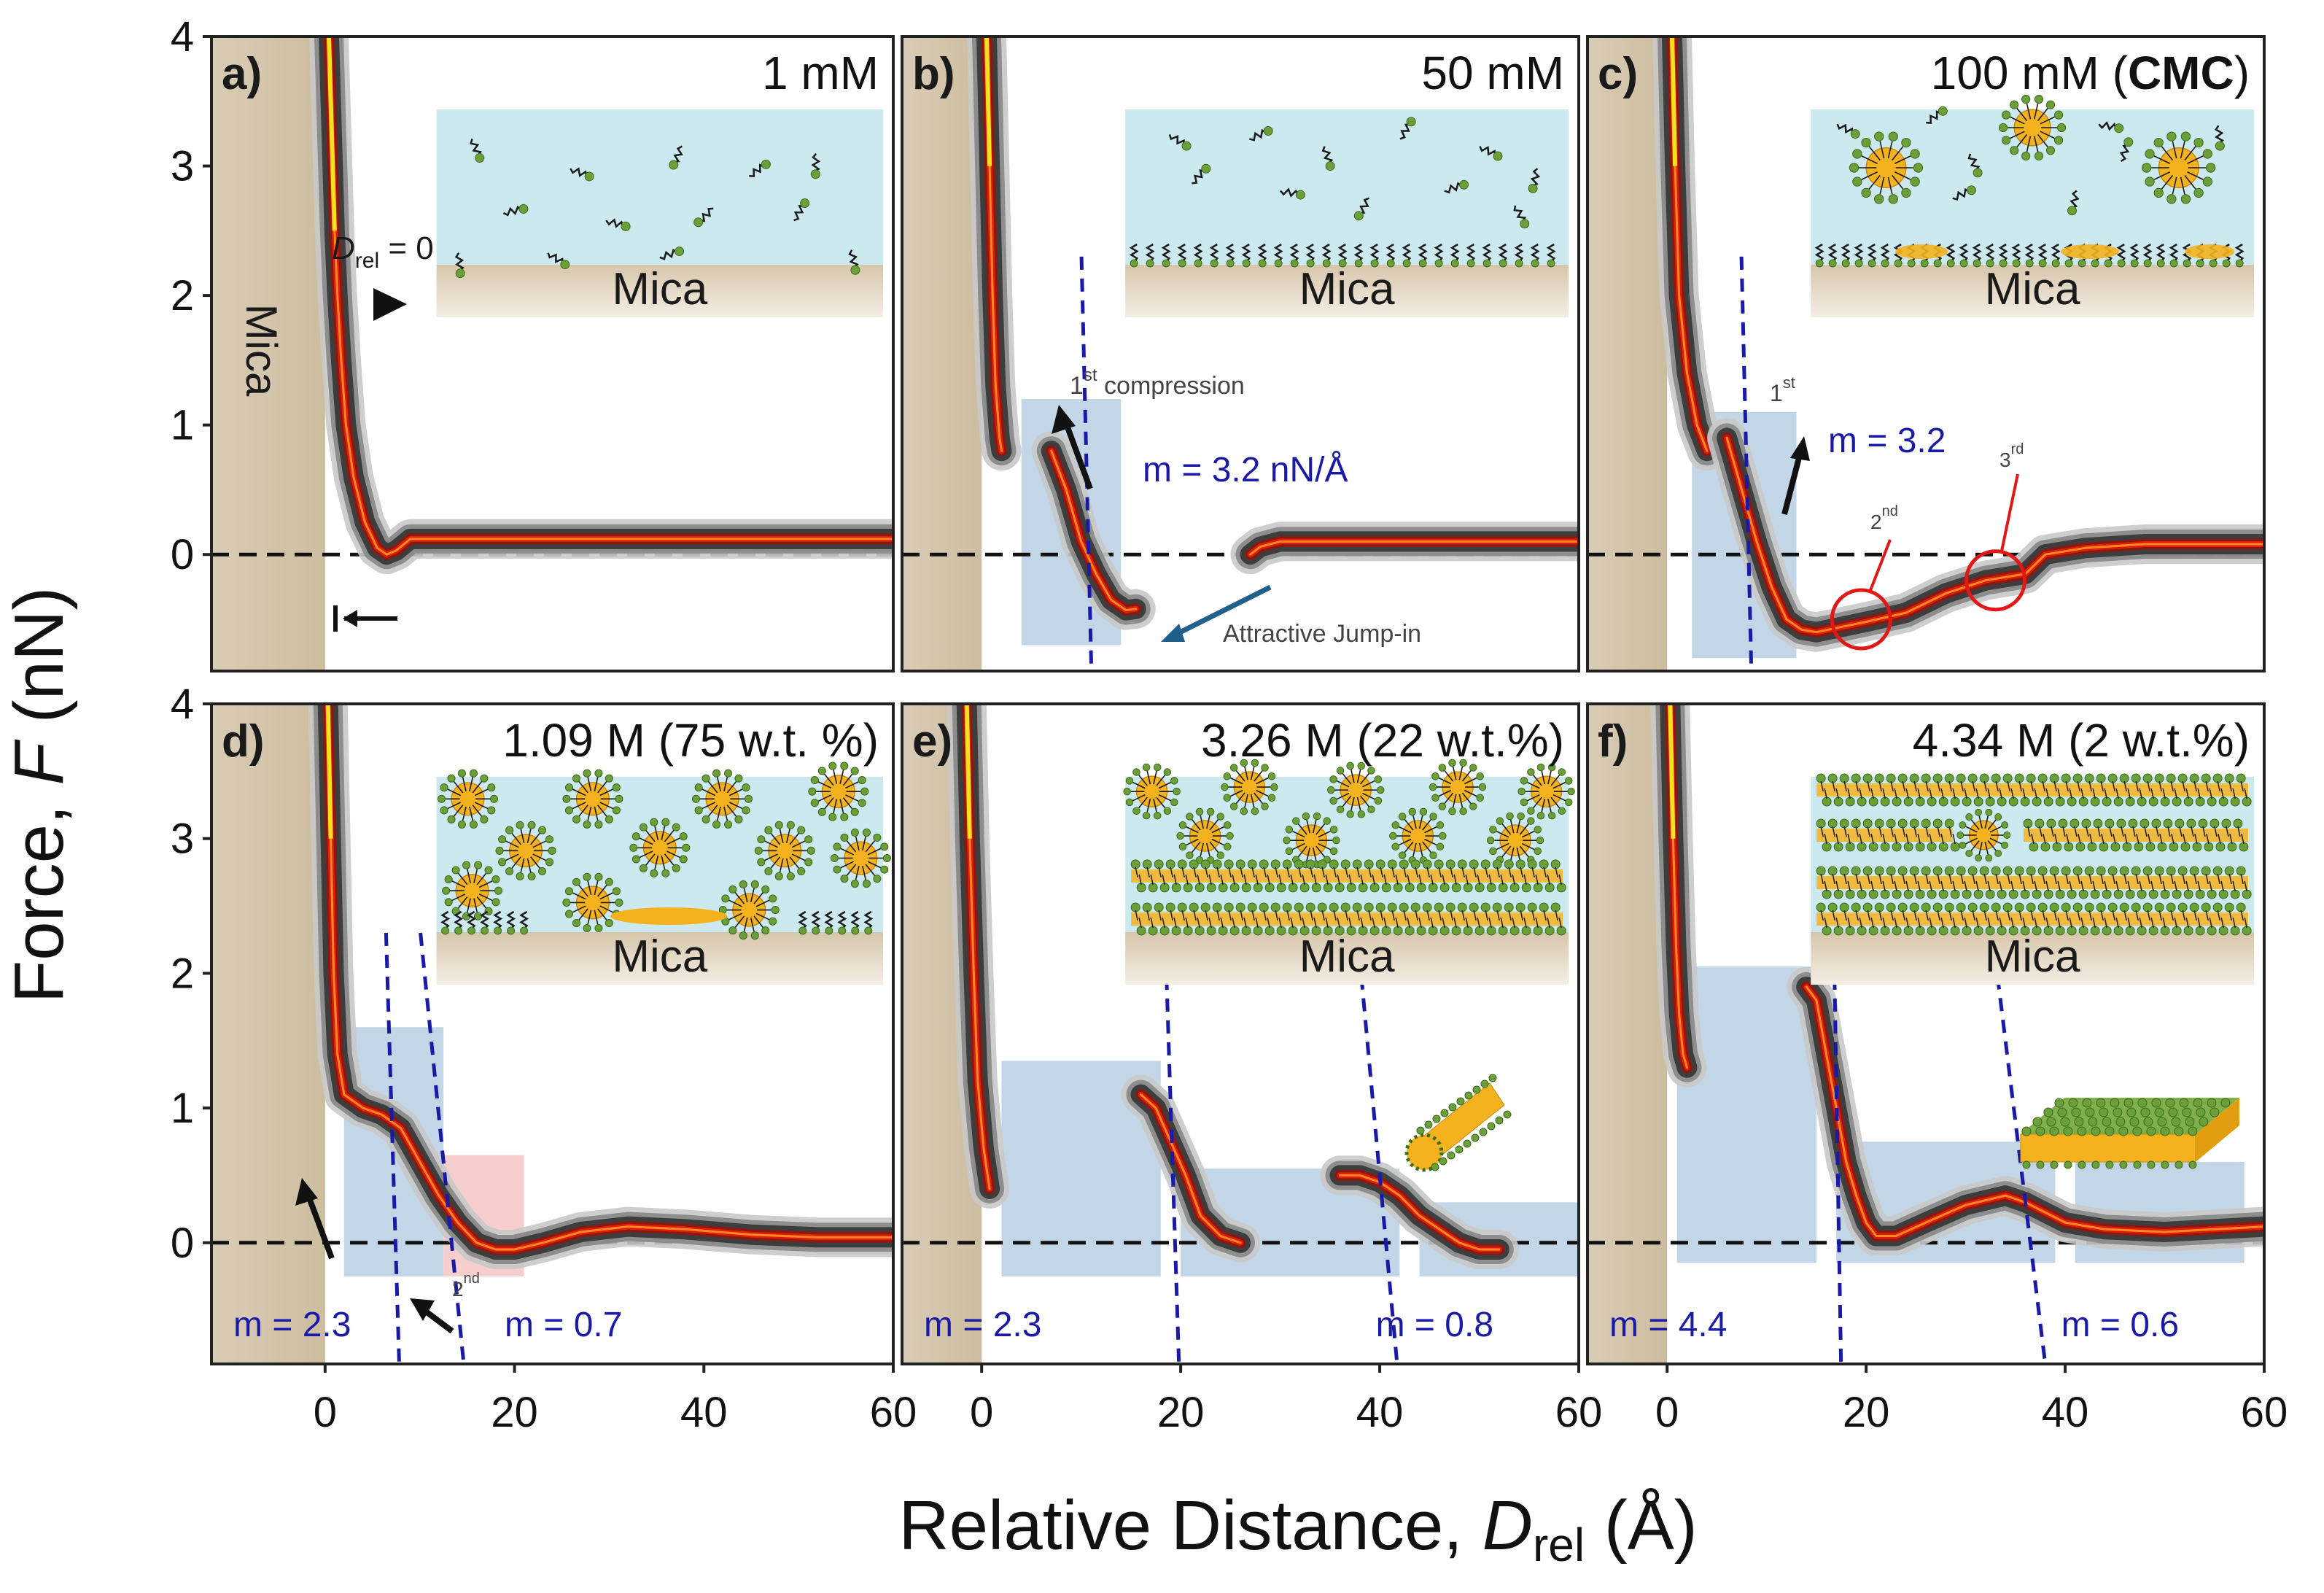  Describe the element at coordinates (242, 74) in the screenshot. I see `panel-label: a)` at that location.